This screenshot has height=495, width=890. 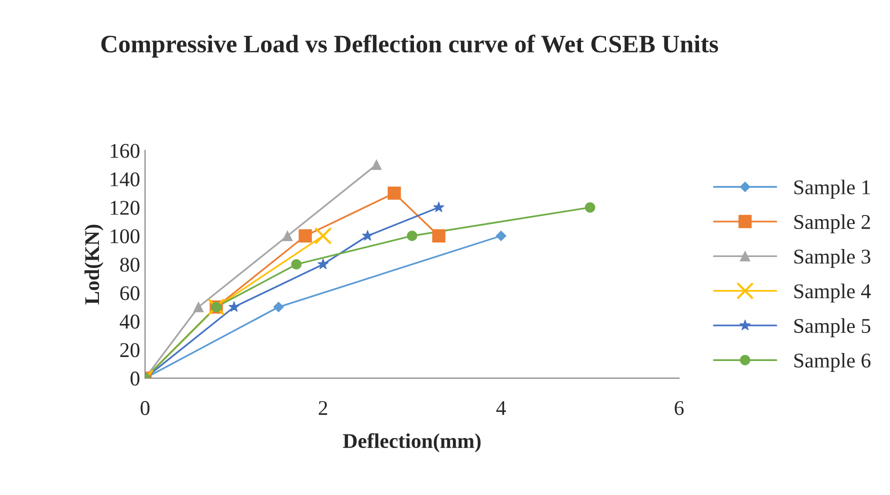 I want to click on y-tick-label: 60, so click(x=130, y=293).